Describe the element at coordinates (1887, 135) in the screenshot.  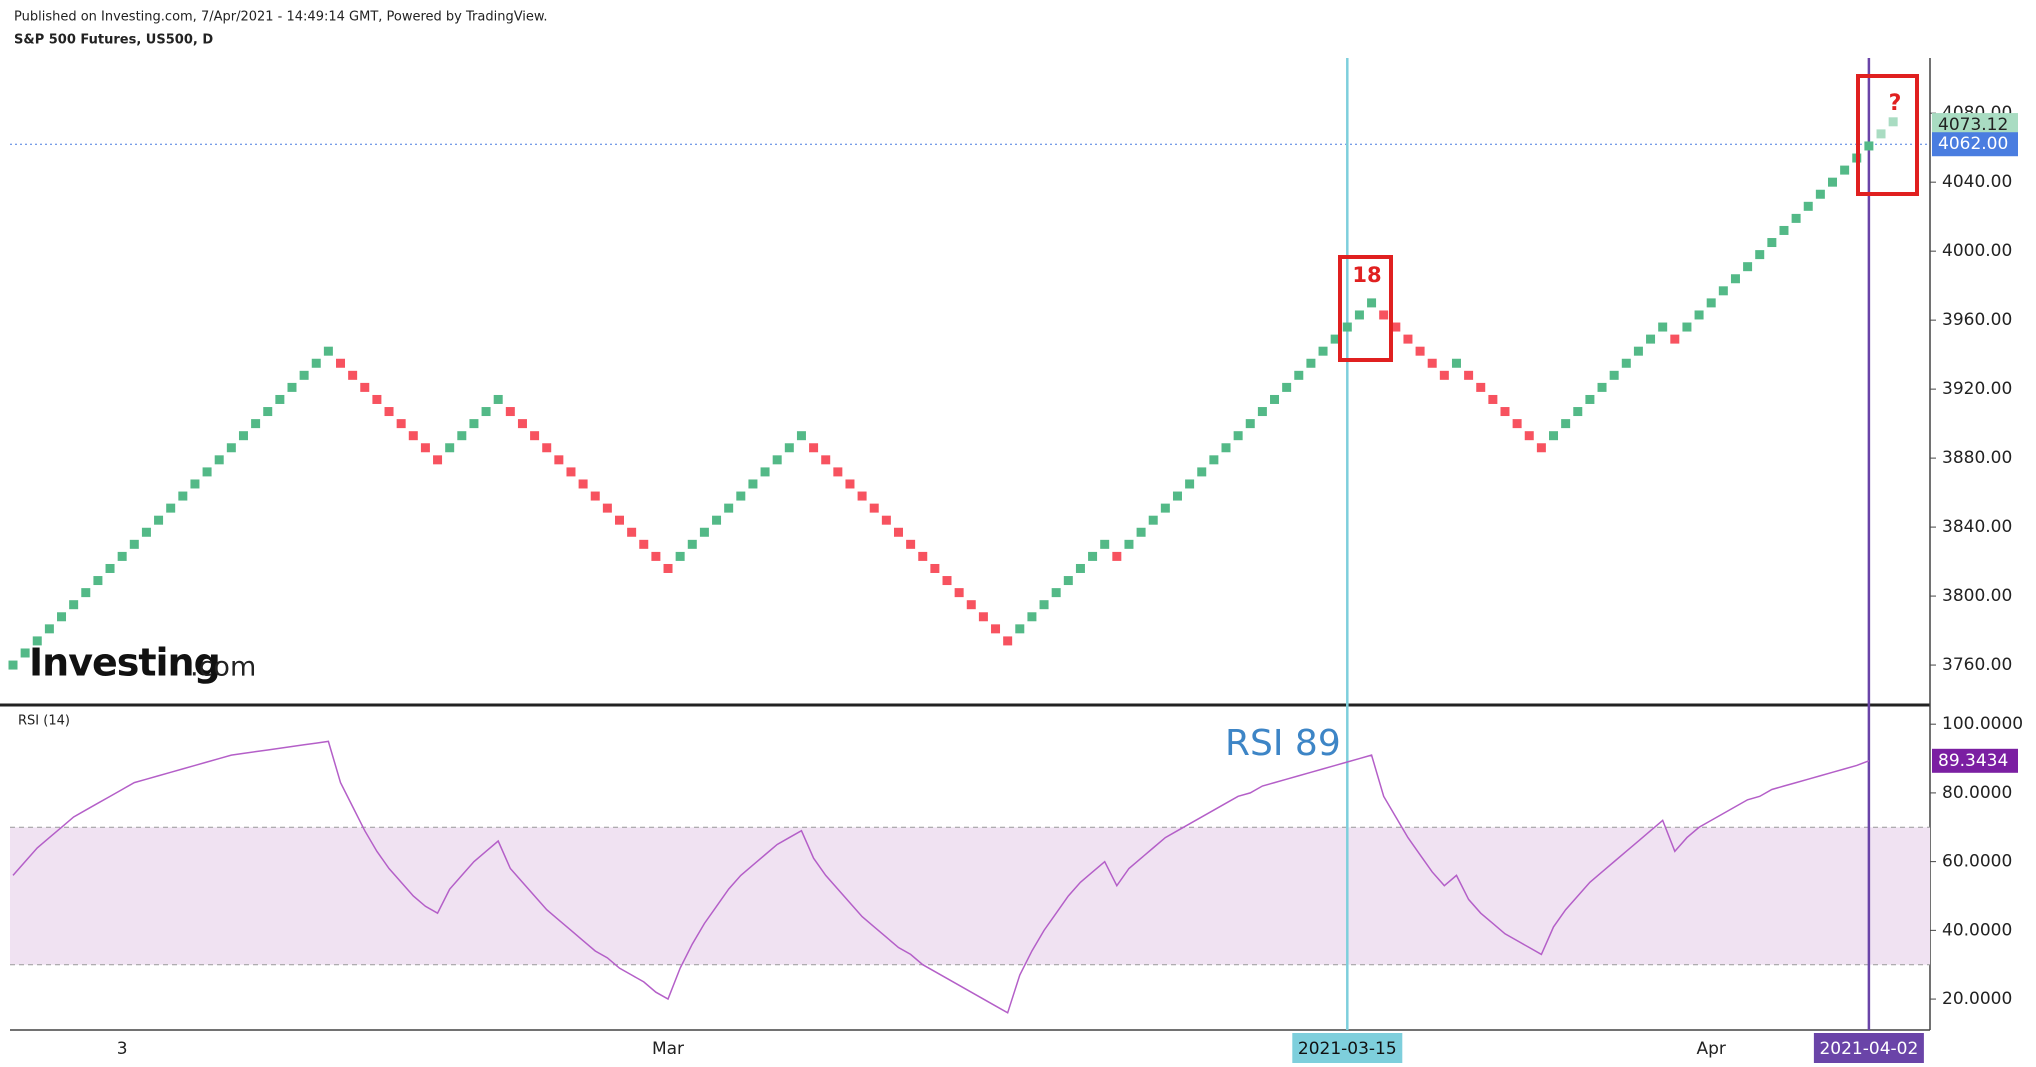
I see `highlight-box` at that location.